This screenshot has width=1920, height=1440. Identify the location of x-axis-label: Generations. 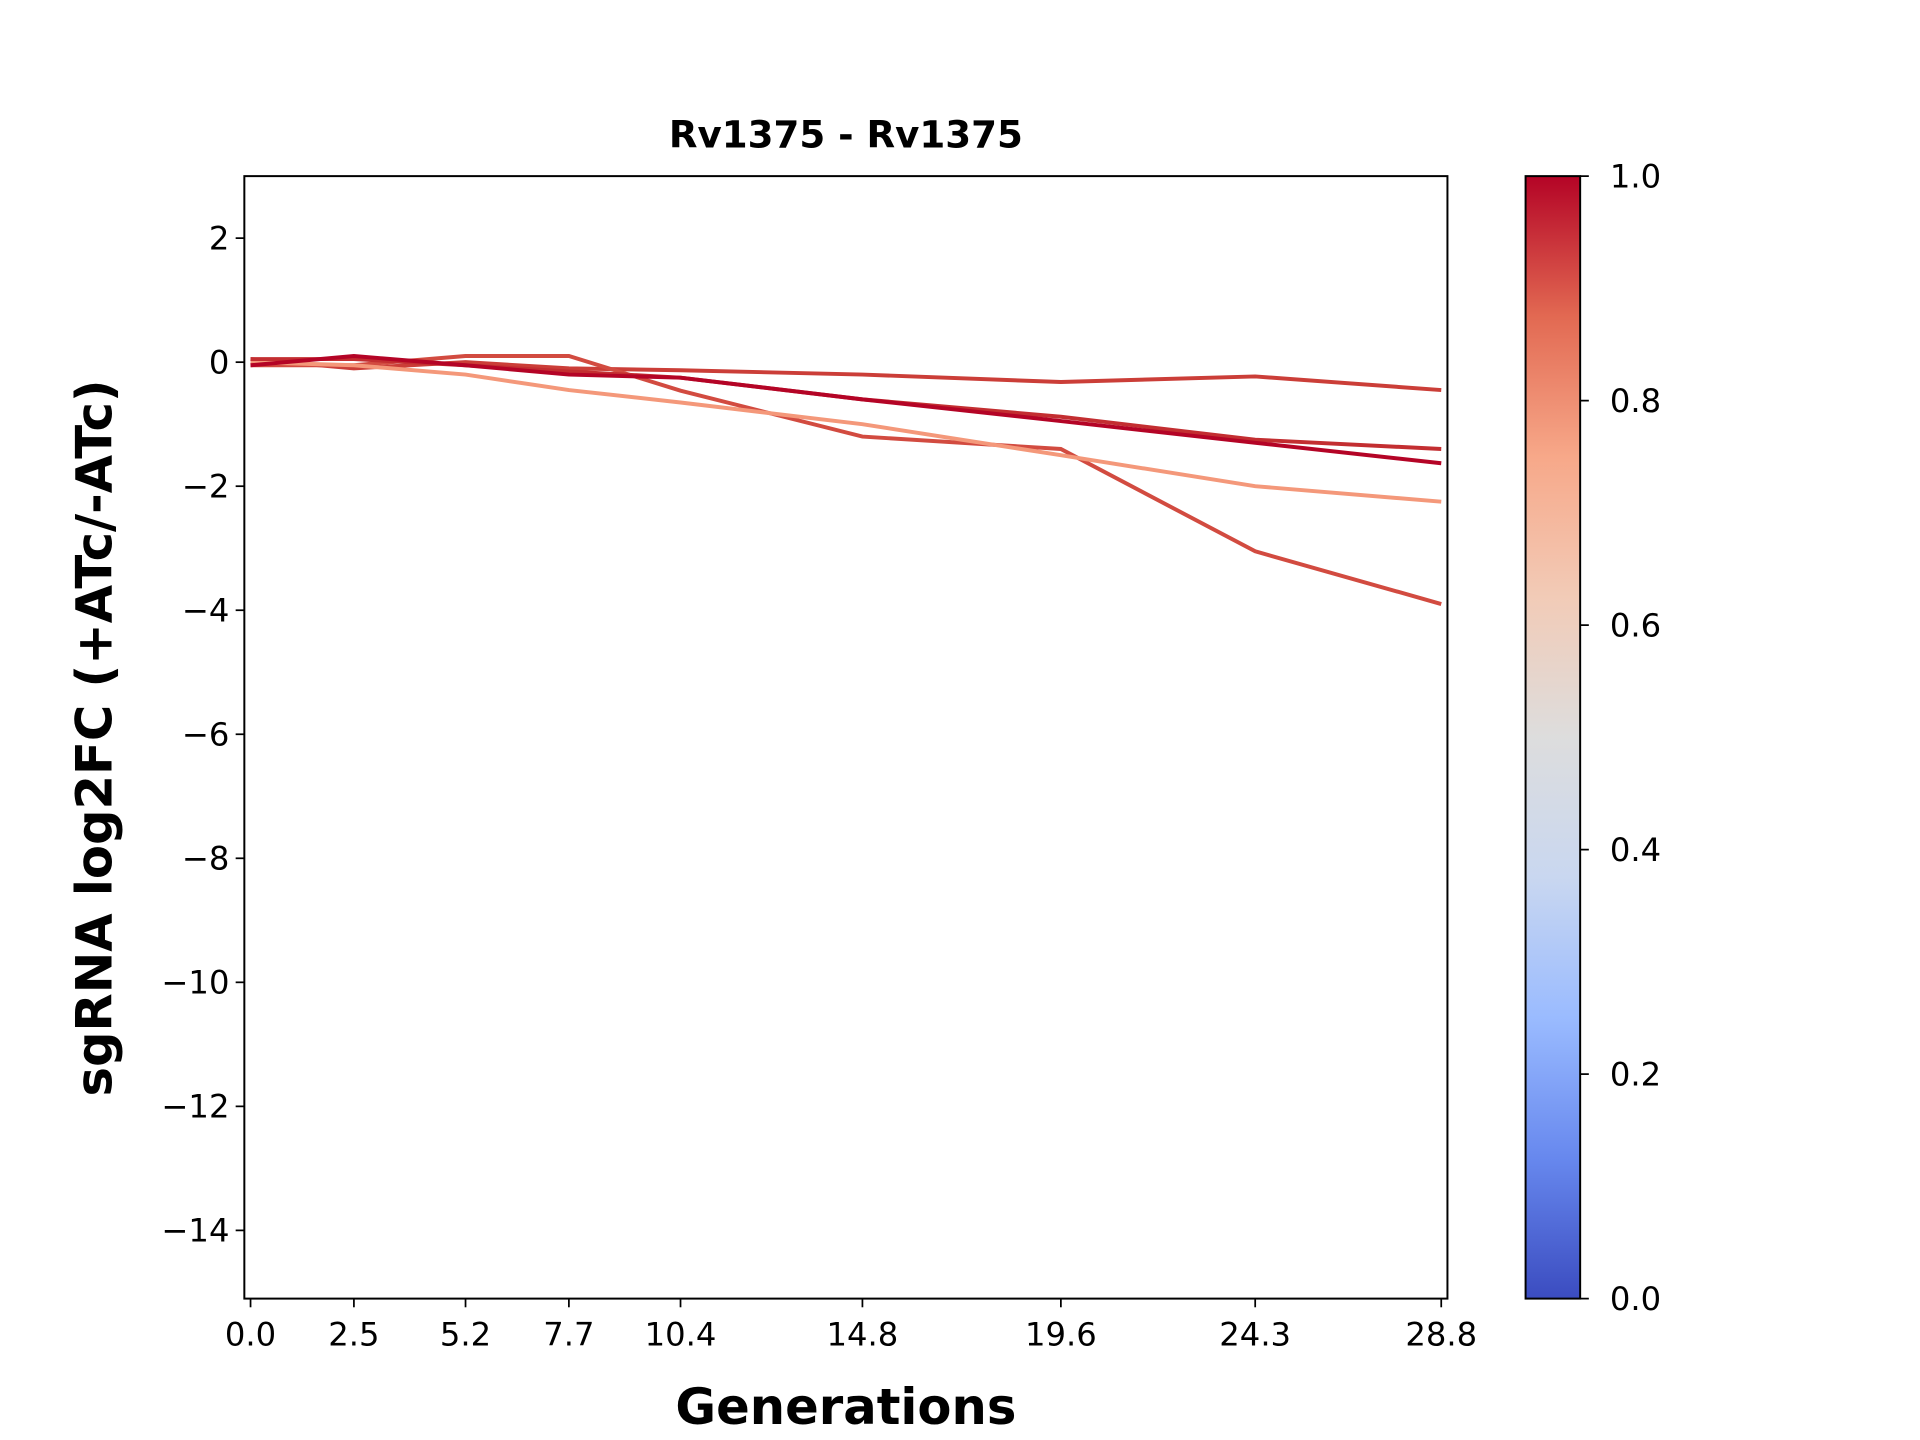
(845, 1407).